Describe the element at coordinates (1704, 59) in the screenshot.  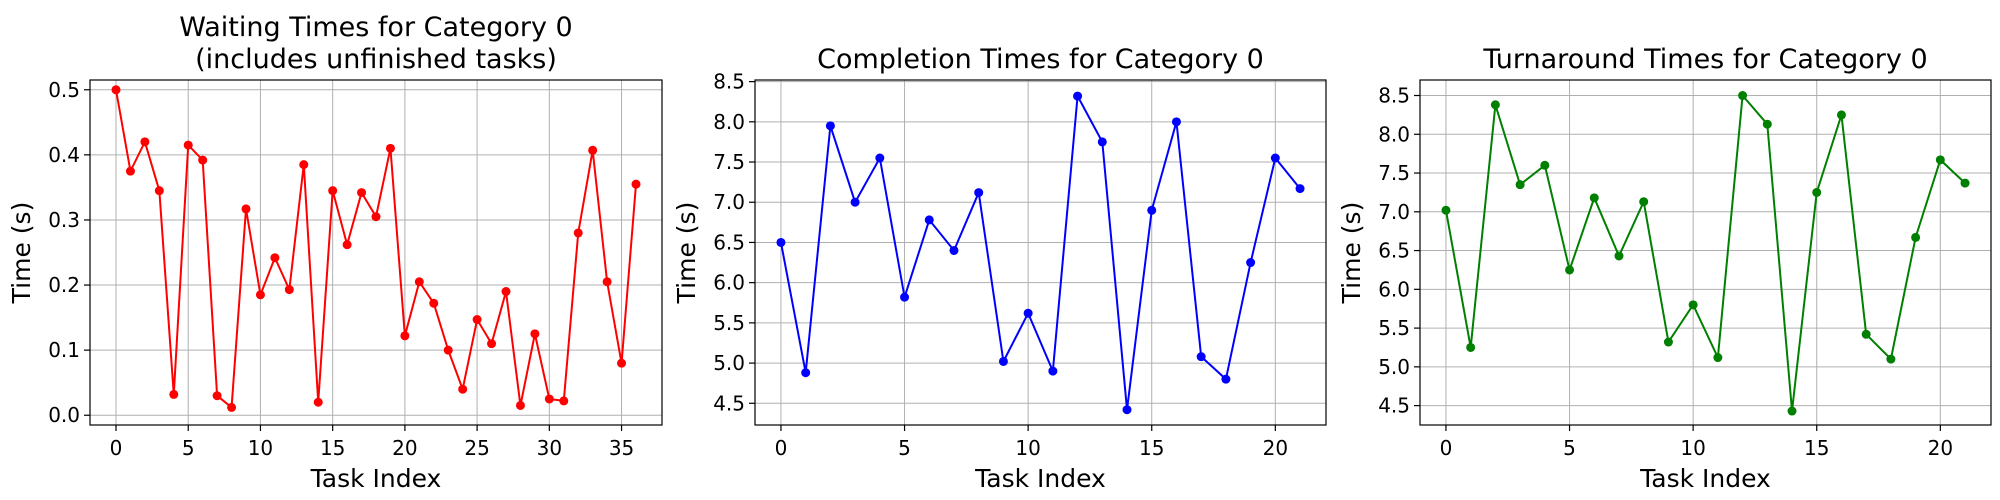
I see `chart-title: Turnaround Times for Category 0` at that location.